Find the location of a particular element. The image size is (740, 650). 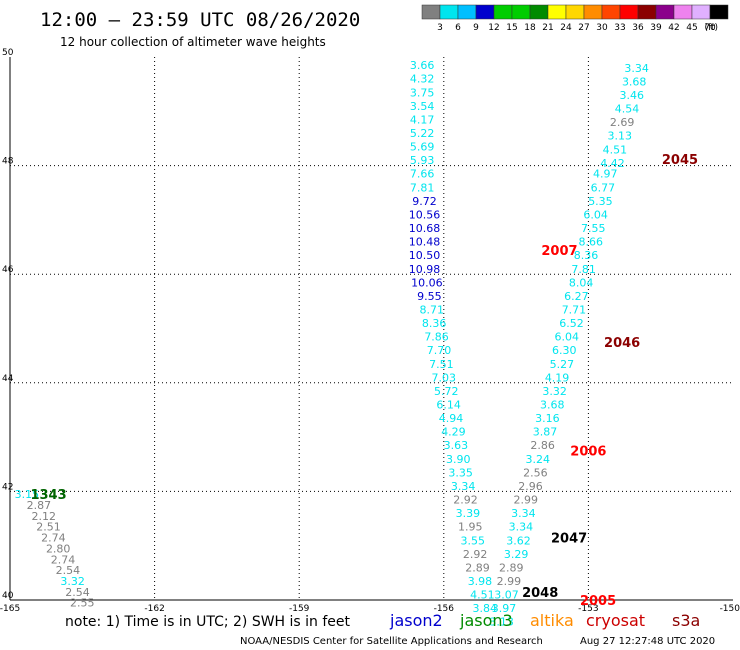

colorbar-label: 3 is located at coordinates (440, 28).